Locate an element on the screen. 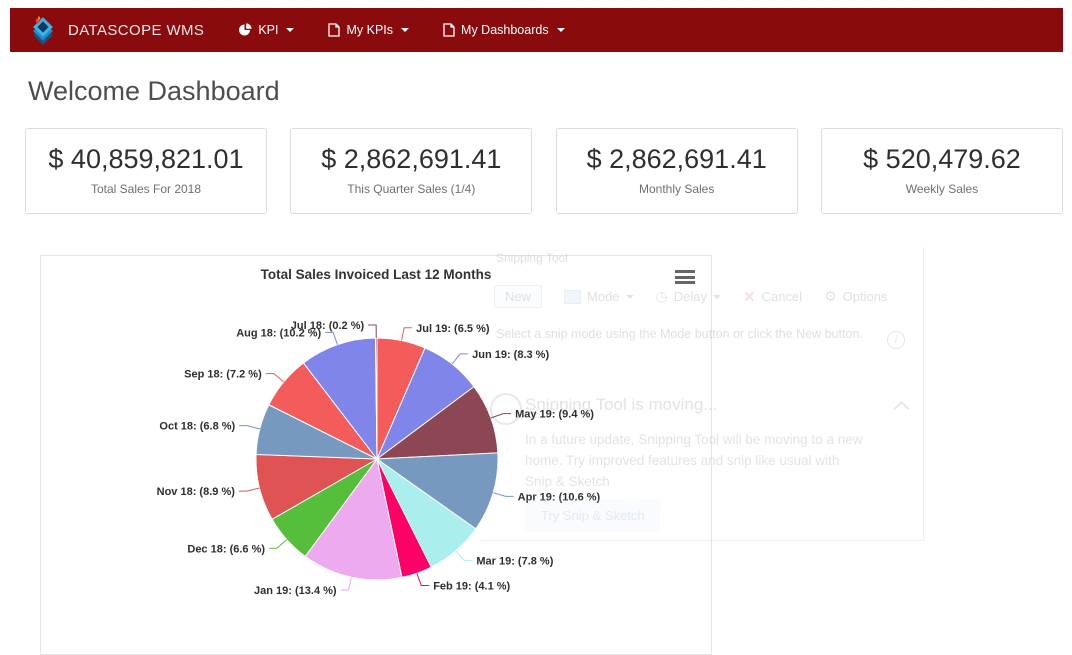  delay-button: ◷ Delay is located at coordinates (688, 296).